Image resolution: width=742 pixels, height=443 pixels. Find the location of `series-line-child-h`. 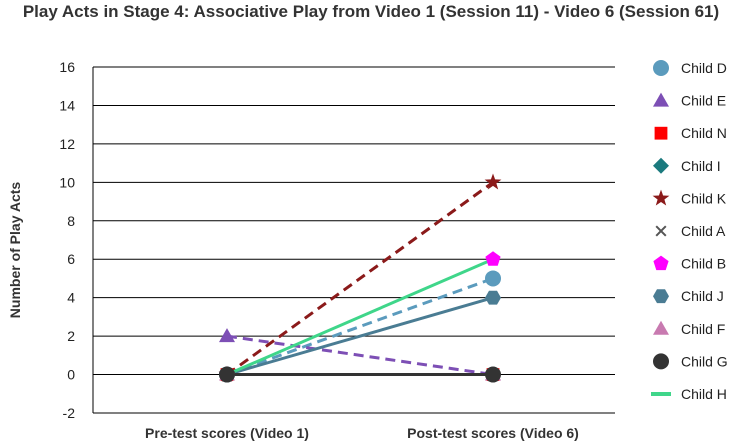

series-line-child-h is located at coordinates (360, 316).